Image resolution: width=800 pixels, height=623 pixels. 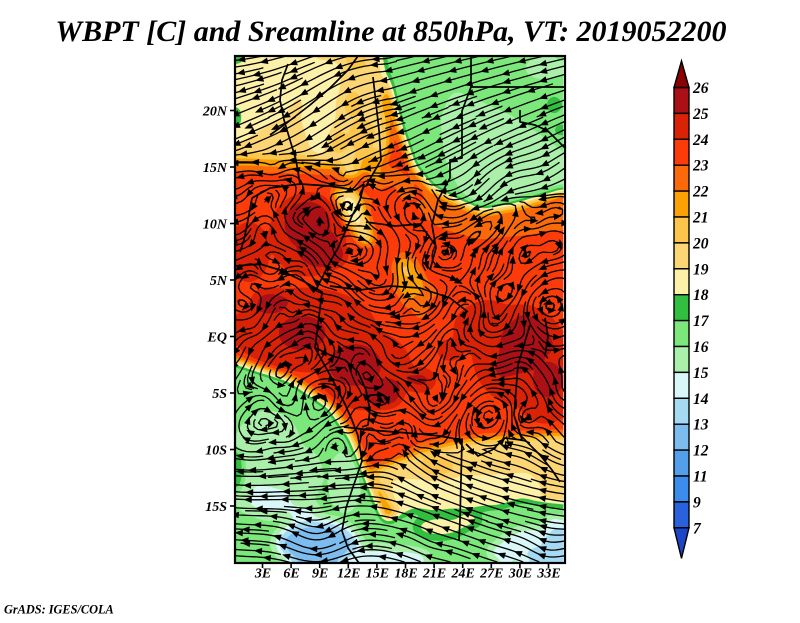 What do you see at coordinates (405, 574) in the screenshot?
I see `svg-text: 18E` at bounding box center [405, 574].